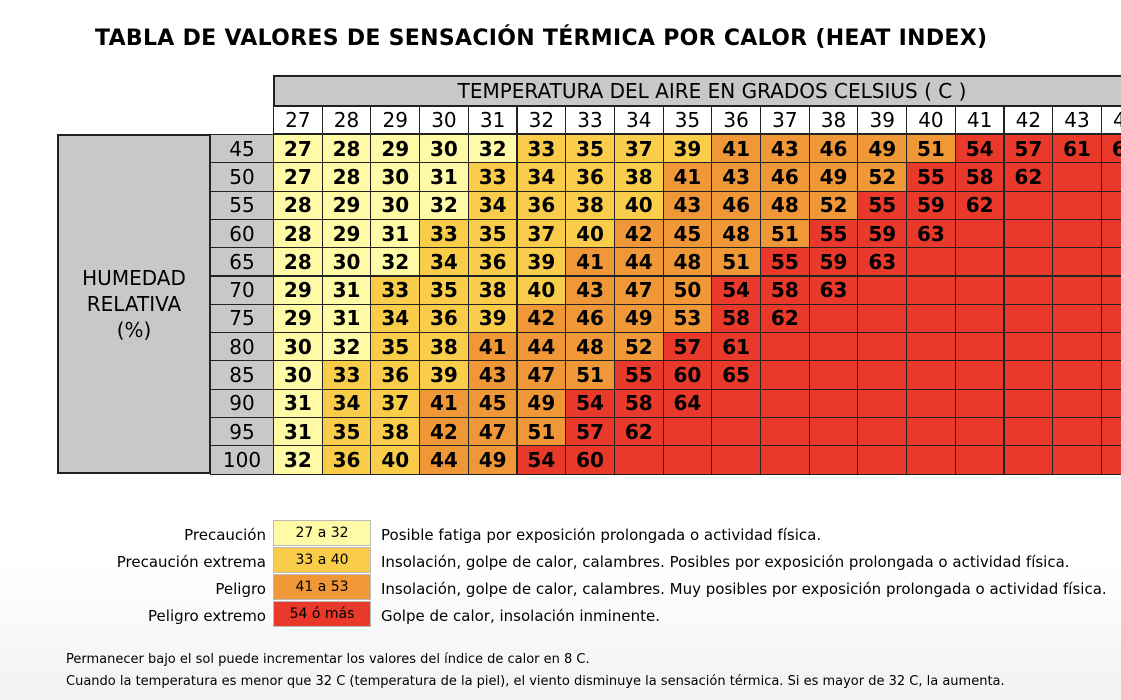  Describe the element at coordinates (242, 149) in the screenshot. I see `y-tick-label: 45` at that location.